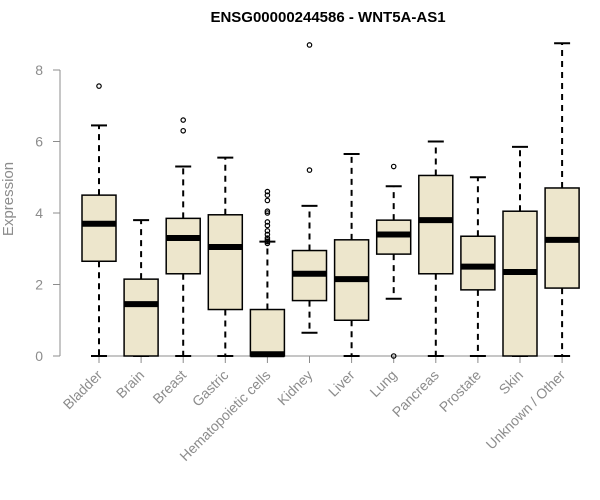  I want to click on box-skin, so click(520, 251).